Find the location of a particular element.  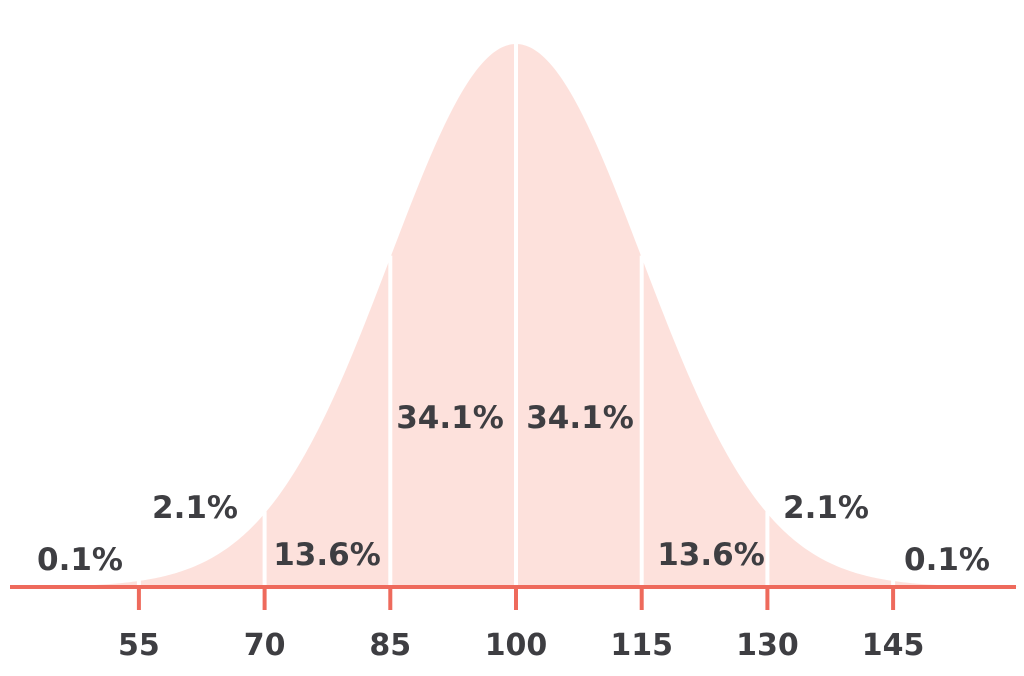

x-tick-label-100: 100 is located at coordinates (516, 645).